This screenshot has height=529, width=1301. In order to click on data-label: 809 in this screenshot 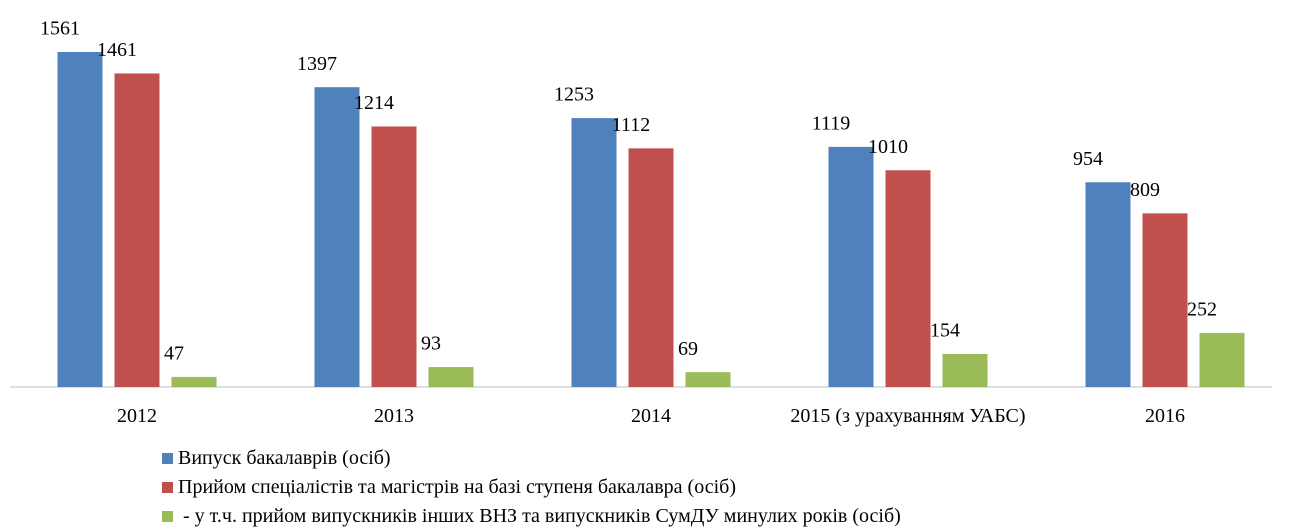, I will do `click(1145, 190)`.